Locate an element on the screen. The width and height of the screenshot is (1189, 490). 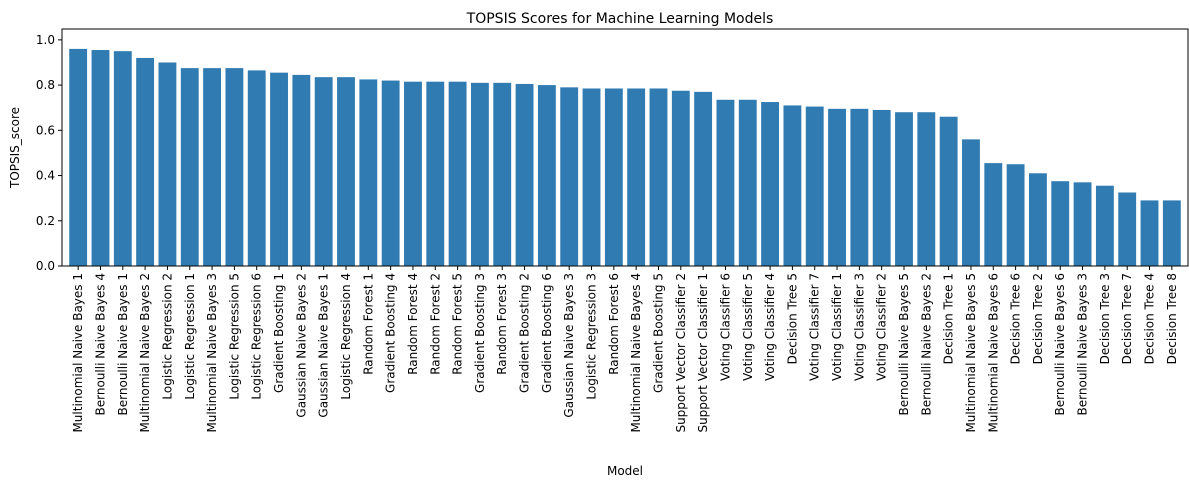
x-tick-label: Bernoulli Naive Bayes 4 is located at coordinates (100, 344).